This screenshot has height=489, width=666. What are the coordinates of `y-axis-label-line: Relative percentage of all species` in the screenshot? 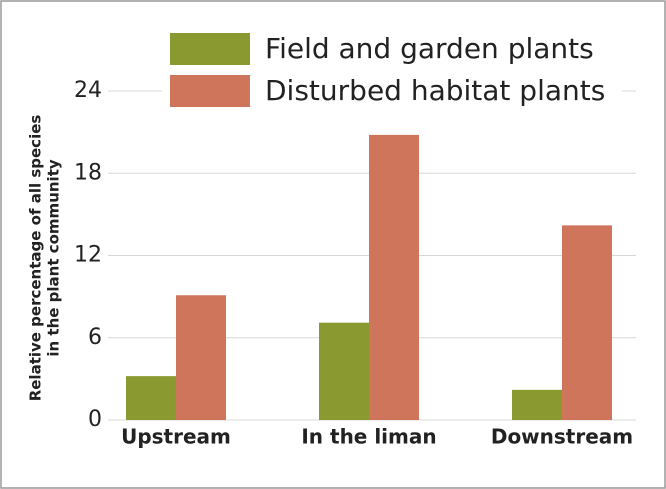 It's located at (36, 258).